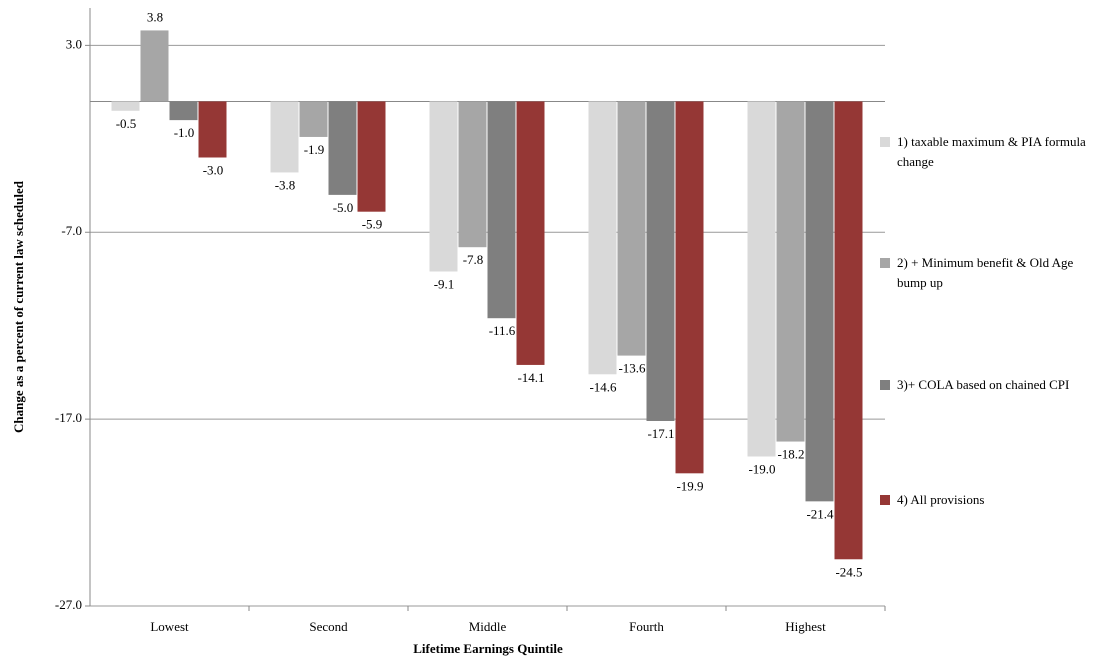  Describe the element at coordinates (502, 330) in the screenshot. I see `data-label: -11.6` at that location.